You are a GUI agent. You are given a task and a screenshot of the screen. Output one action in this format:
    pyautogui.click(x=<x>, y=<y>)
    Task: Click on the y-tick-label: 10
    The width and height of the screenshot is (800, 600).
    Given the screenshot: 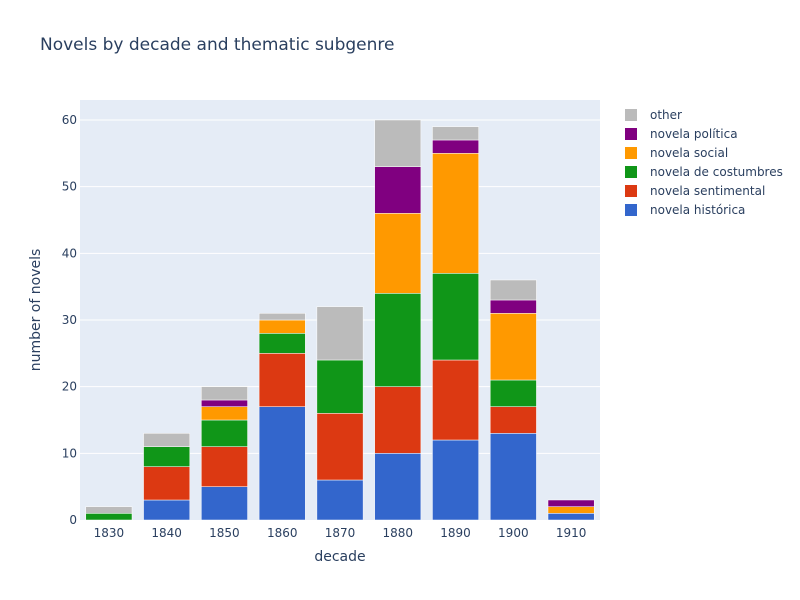 What is the action you would take?
    pyautogui.click(x=69, y=453)
    